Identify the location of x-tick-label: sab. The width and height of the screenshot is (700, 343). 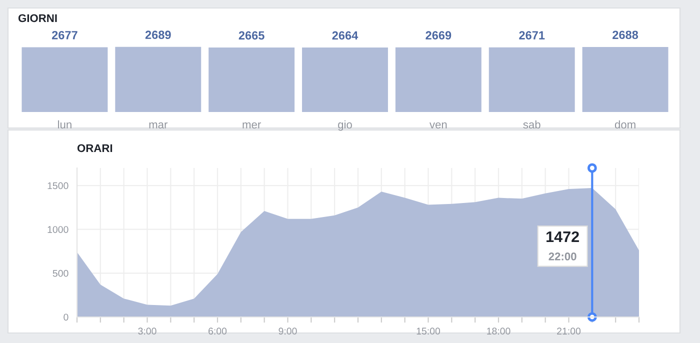
(531, 124).